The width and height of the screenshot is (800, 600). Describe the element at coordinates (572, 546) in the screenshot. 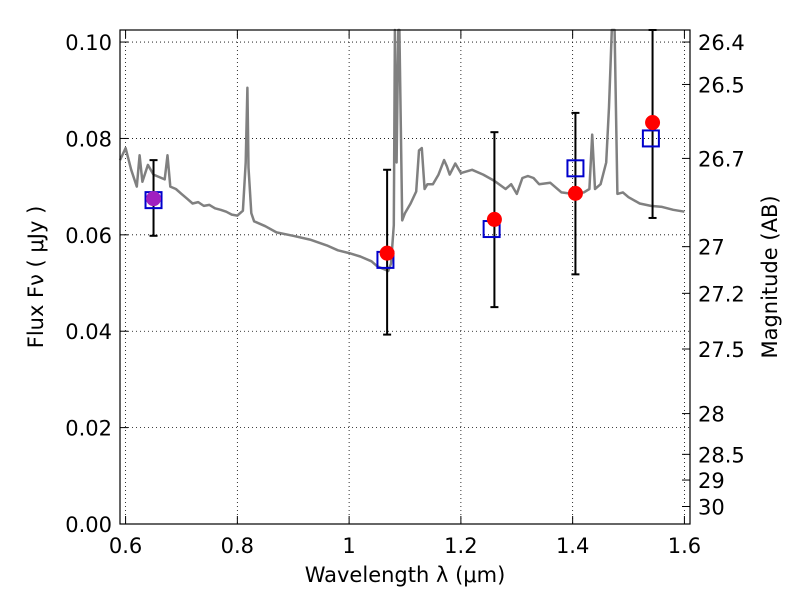

I see `x-tick-label: 1.4` at that location.